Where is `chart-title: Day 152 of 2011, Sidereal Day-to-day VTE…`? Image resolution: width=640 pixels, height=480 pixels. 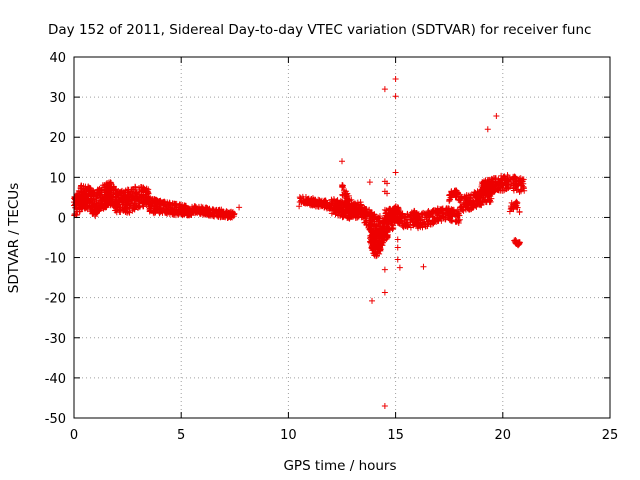
chart-title: Day 152 of 2011, Sidereal Day-to-day VTE… is located at coordinates (319, 30).